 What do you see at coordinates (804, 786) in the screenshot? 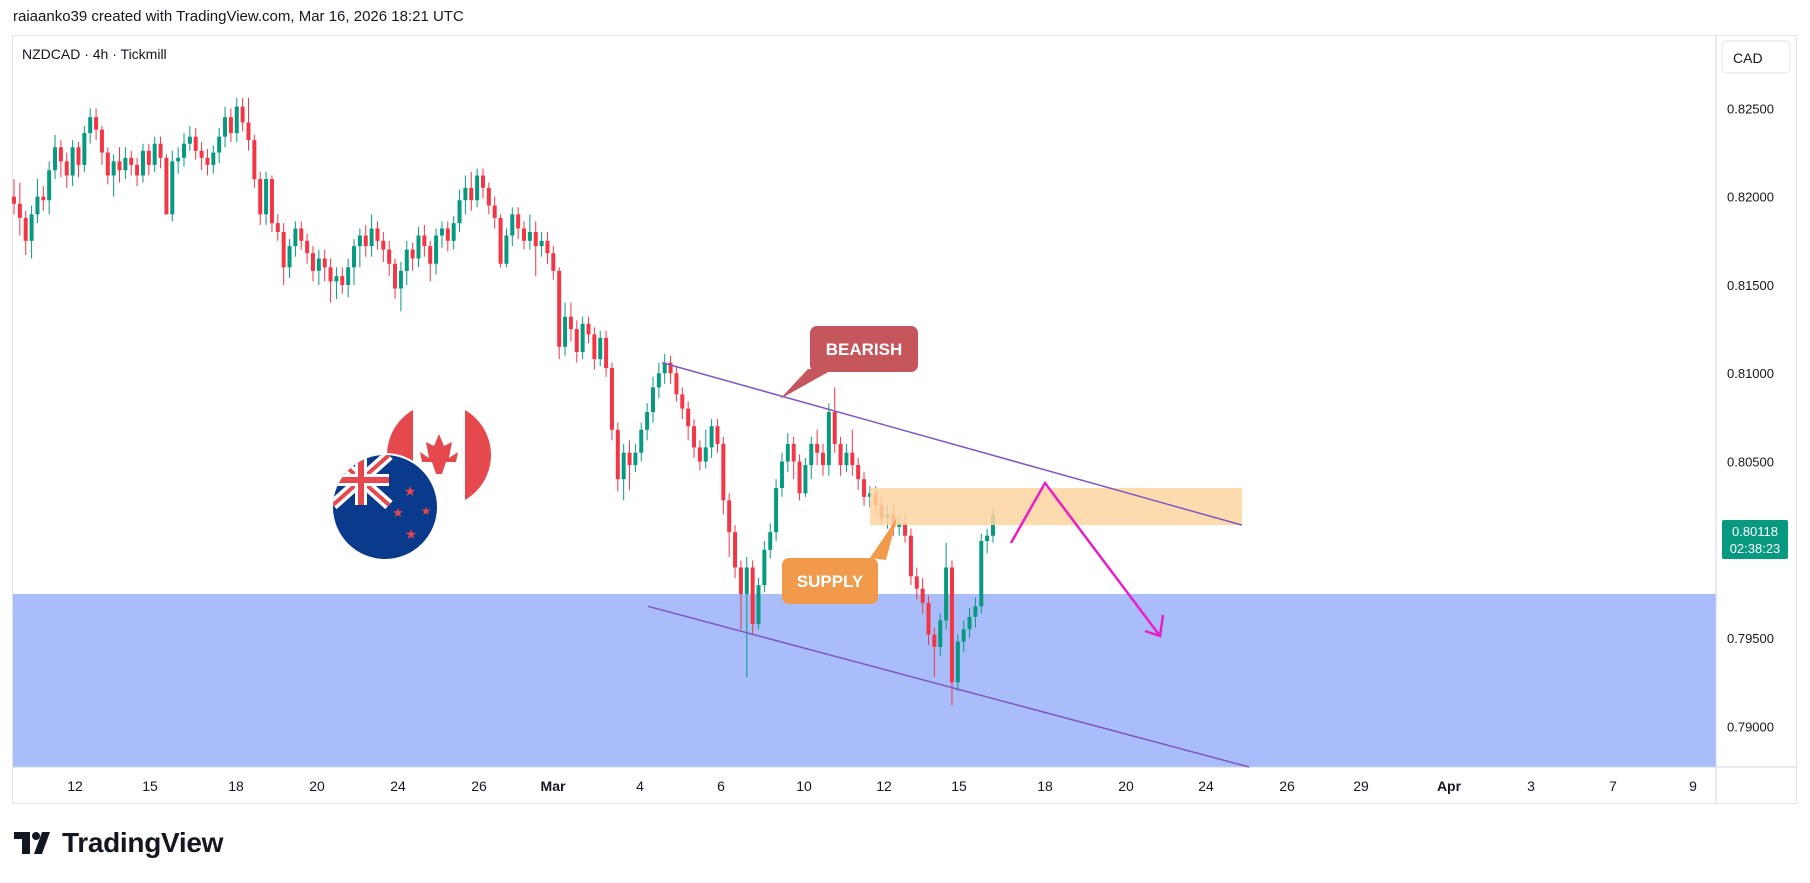
I see `time-tick-label: 10` at bounding box center [804, 786].